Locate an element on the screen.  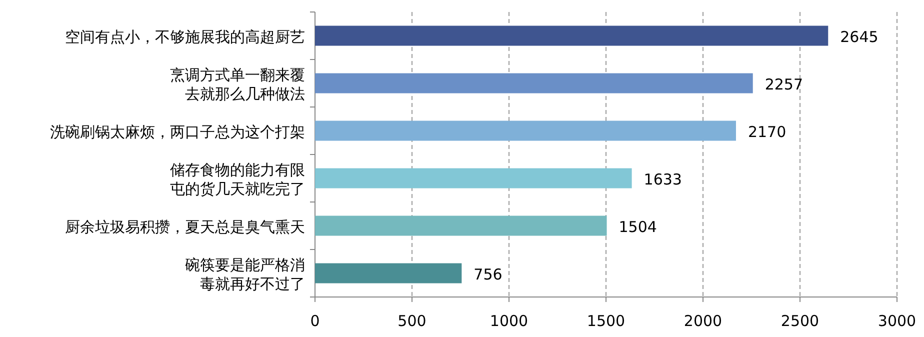
data-label: 1633 is located at coordinates (663, 179).